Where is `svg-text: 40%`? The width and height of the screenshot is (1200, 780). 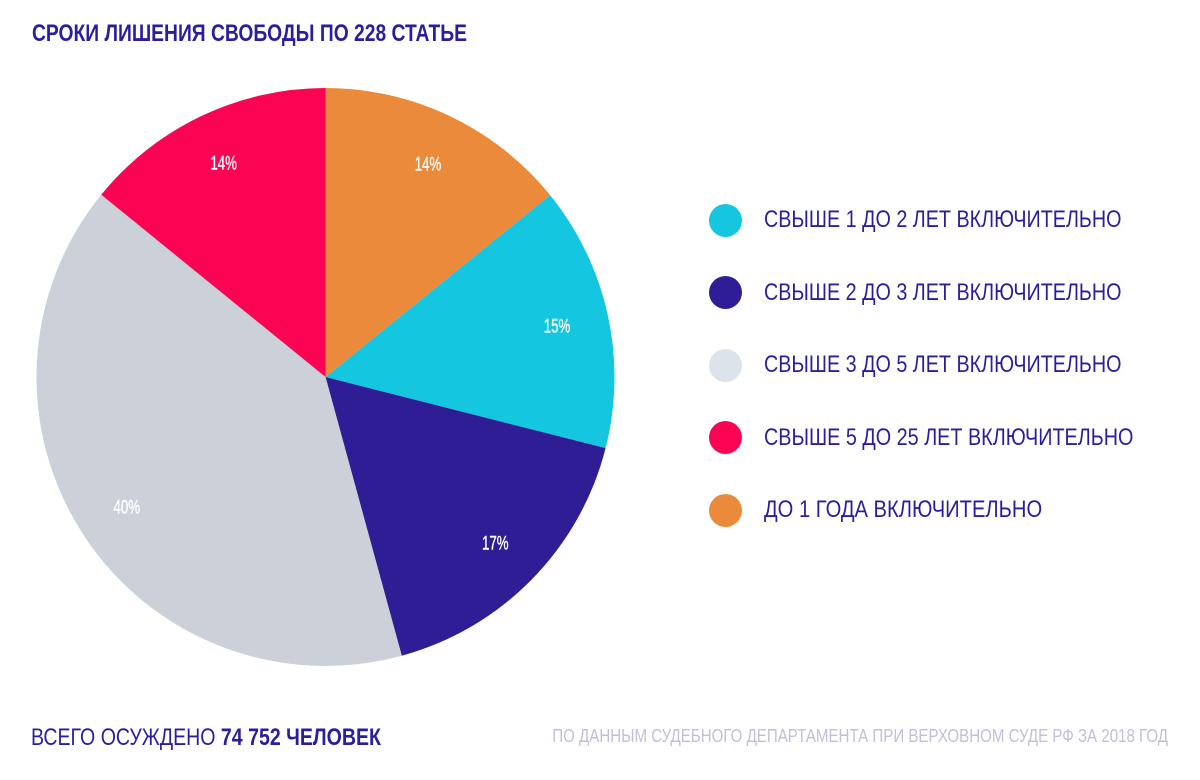
svg-text: 40% is located at coordinates (127, 507).